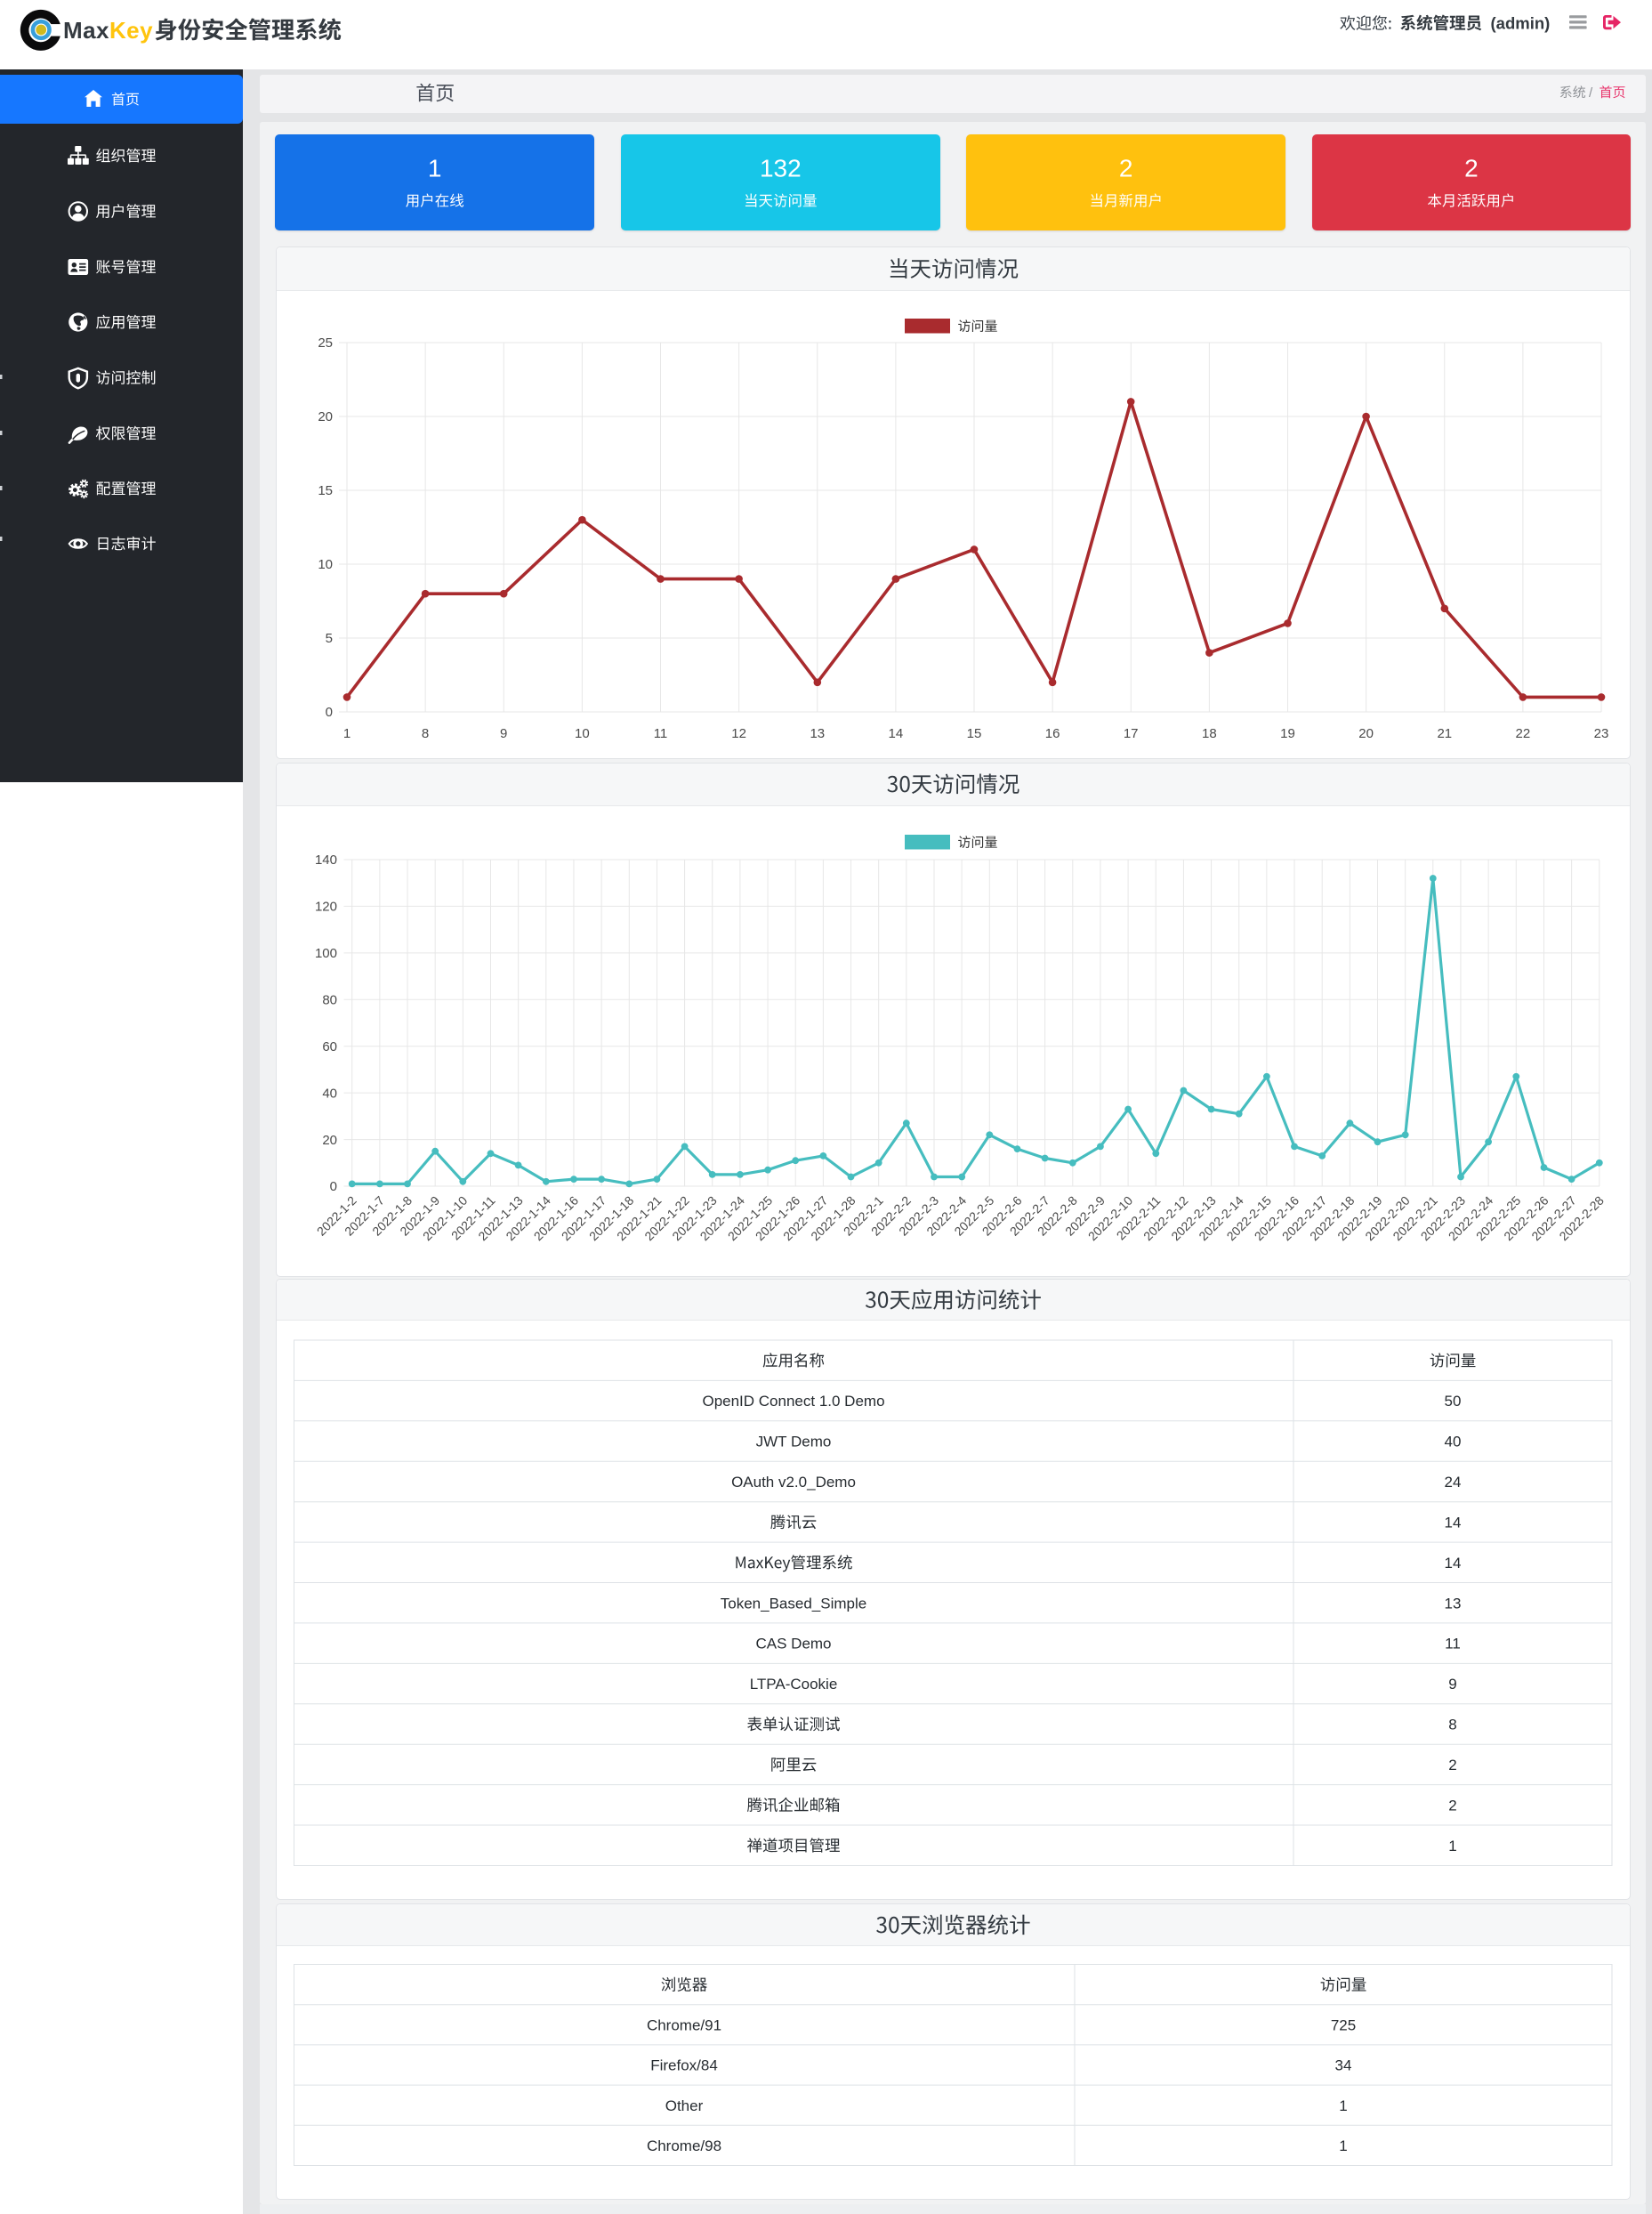 This screenshot has height=2214, width=1652. I want to click on svg-text: 100, so click(326, 953).